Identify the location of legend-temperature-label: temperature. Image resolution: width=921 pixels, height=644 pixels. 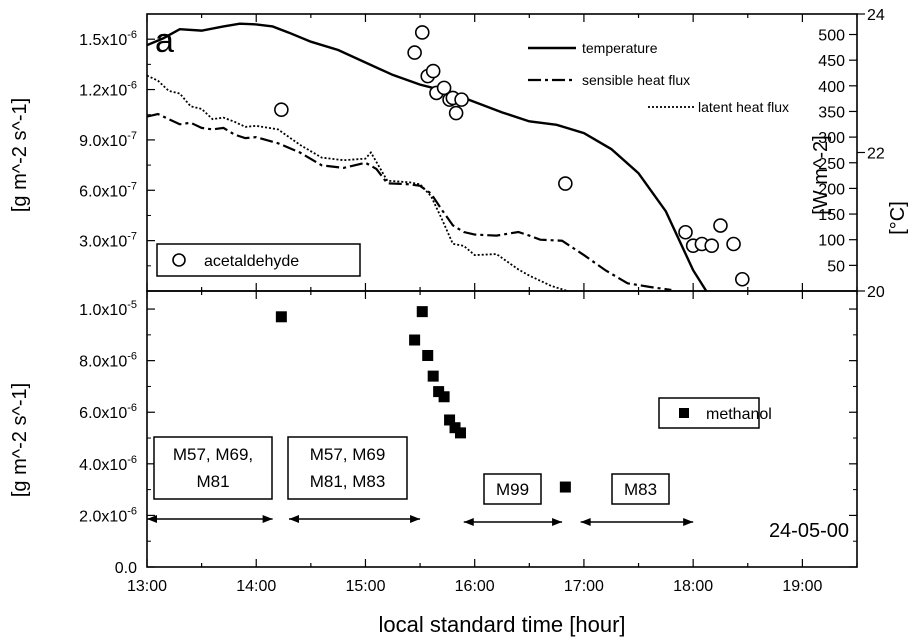
(620, 48).